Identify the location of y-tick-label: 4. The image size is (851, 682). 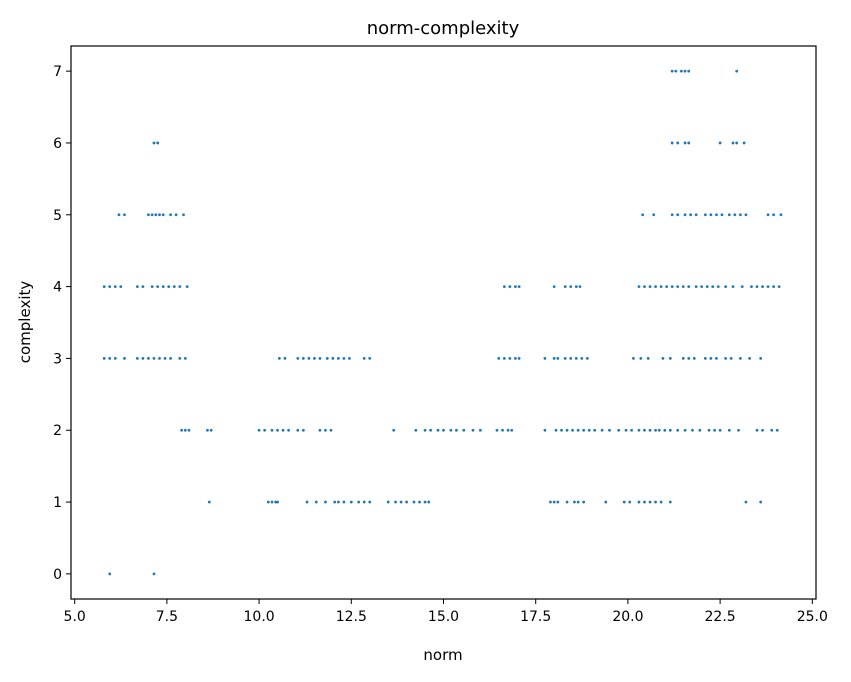
(57, 288).